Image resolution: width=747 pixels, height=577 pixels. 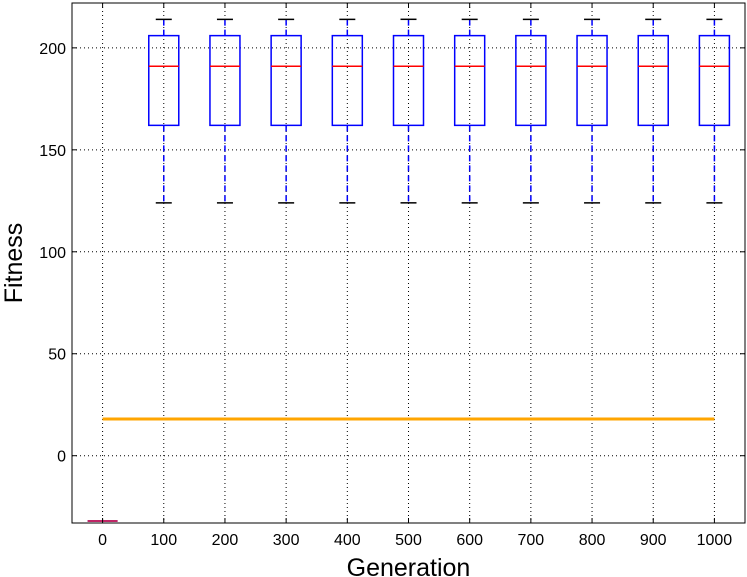 What do you see at coordinates (52, 151) in the screenshot?
I see `y-tick-label: 150` at bounding box center [52, 151].